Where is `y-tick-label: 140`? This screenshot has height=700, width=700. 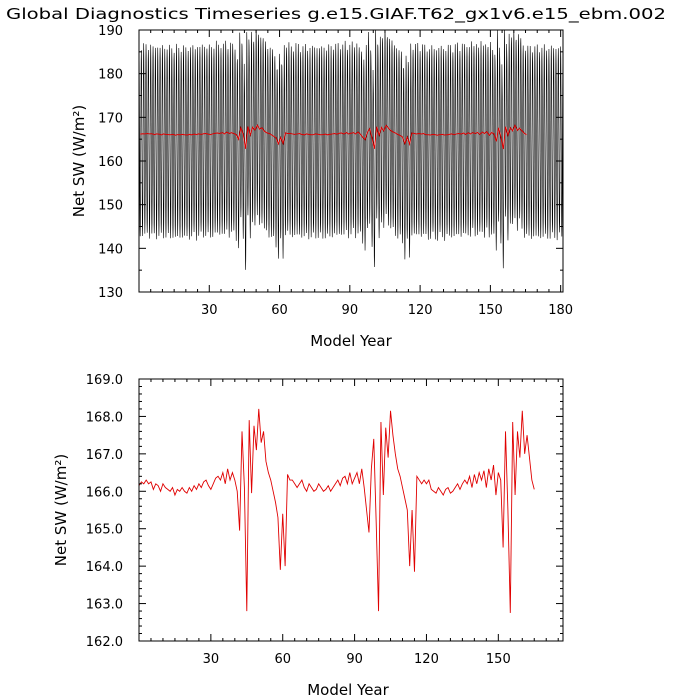 y-tick-label: 140 is located at coordinates (110, 249).